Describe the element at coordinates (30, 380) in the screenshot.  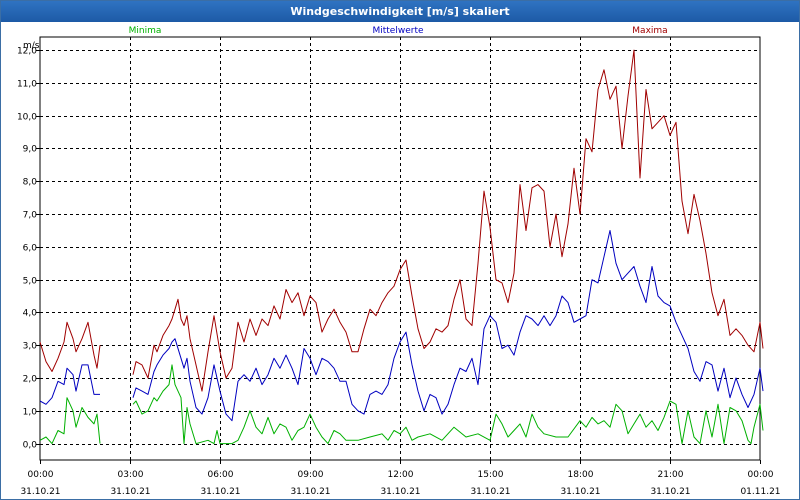
I see `y-tick-label: 2,0` at that location.